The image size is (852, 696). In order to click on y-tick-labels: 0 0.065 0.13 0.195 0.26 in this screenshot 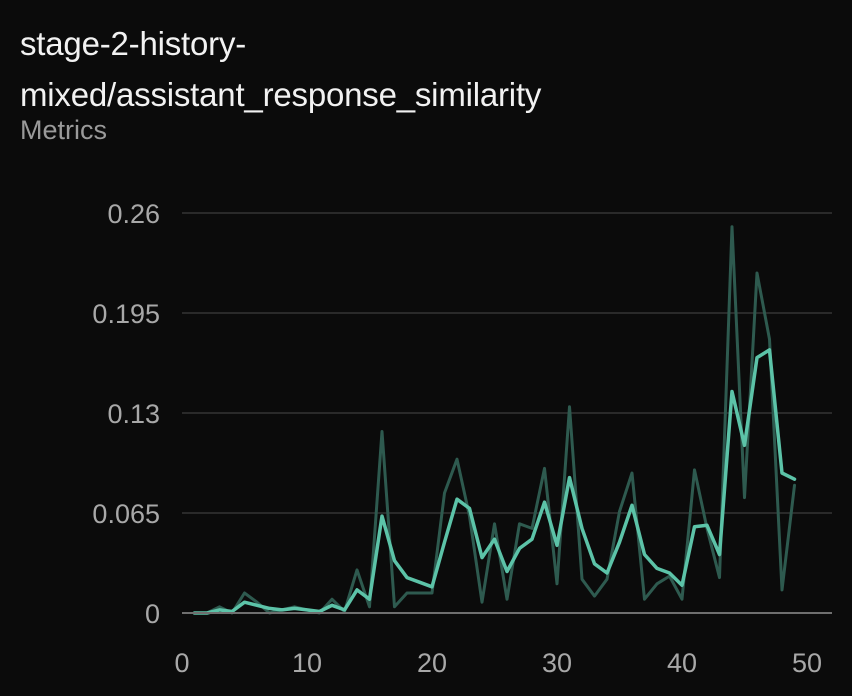, I will do `click(126, 414)`.